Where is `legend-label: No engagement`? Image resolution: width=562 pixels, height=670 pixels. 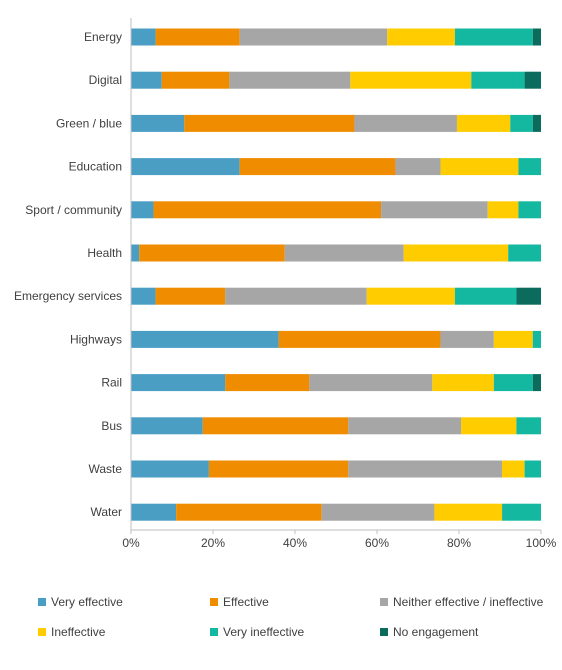 legend-label: No engagement is located at coordinates (436, 632).